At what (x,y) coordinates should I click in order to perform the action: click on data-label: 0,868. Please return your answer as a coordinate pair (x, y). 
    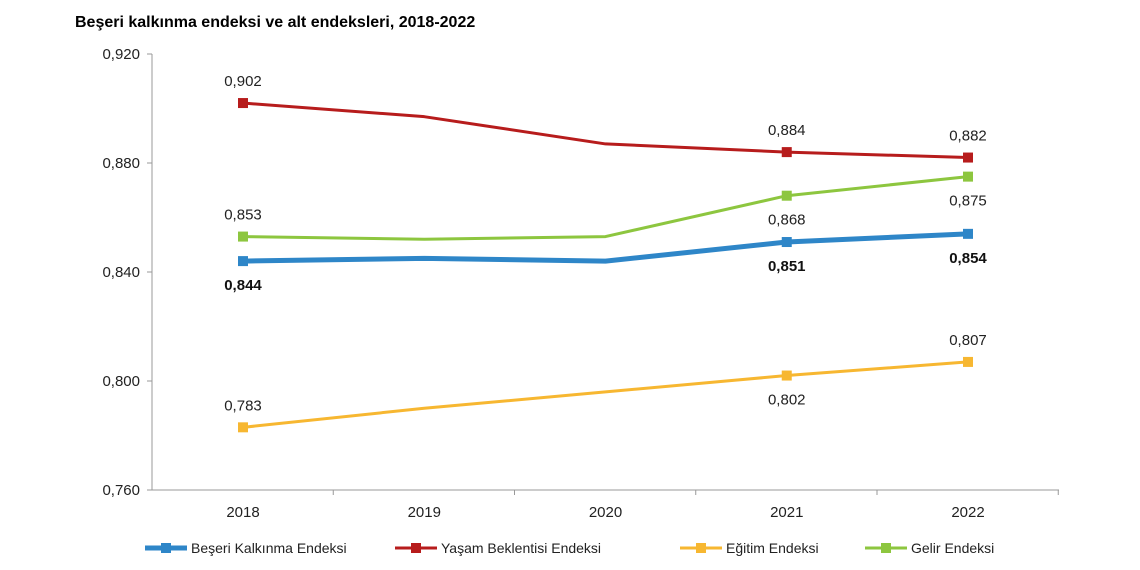
    Looking at the image, I should click on (787, 220).